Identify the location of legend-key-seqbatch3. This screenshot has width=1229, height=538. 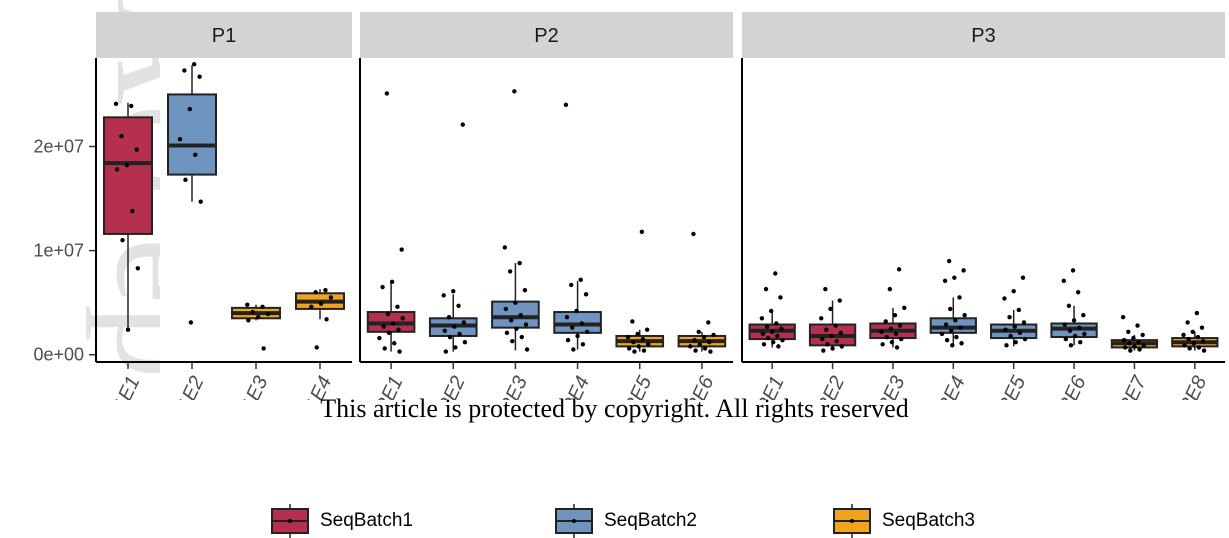
(852, 521).